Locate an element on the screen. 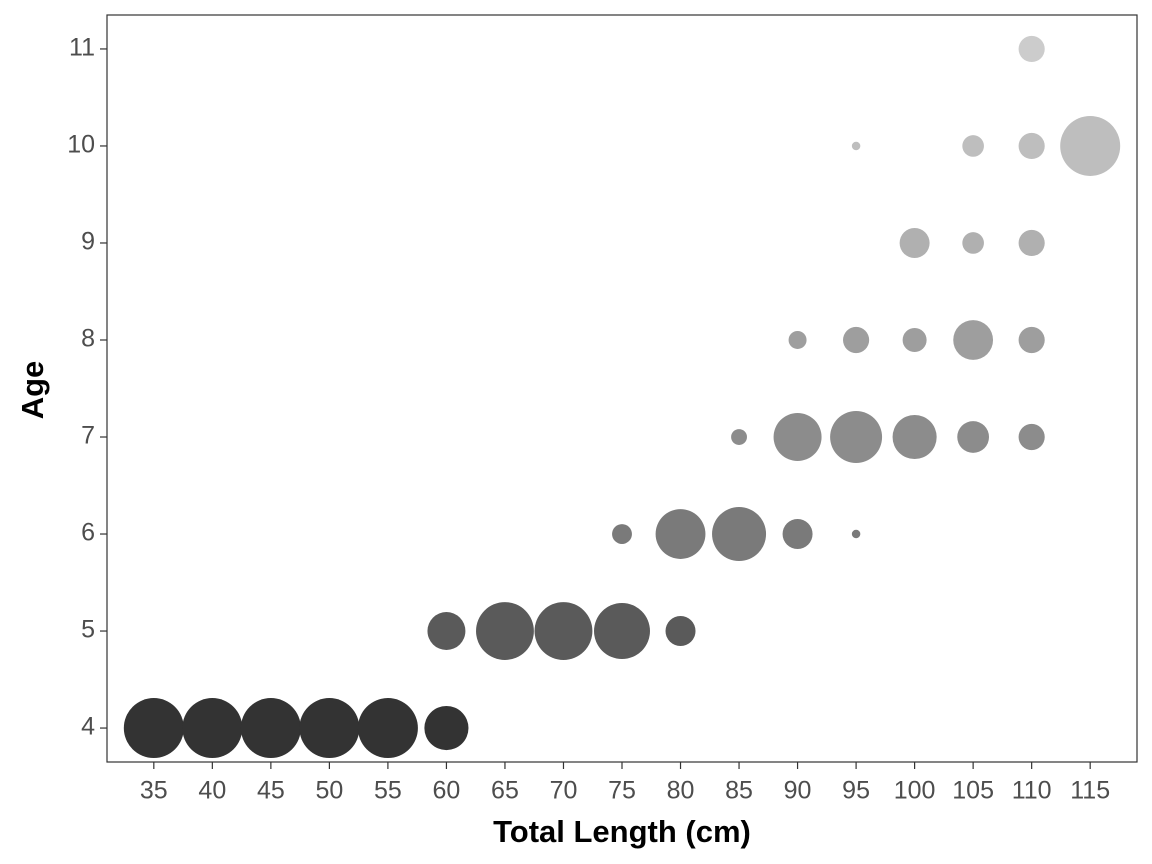  x-axis-title: Total Length (cm) is located at coordinates (622, 831).